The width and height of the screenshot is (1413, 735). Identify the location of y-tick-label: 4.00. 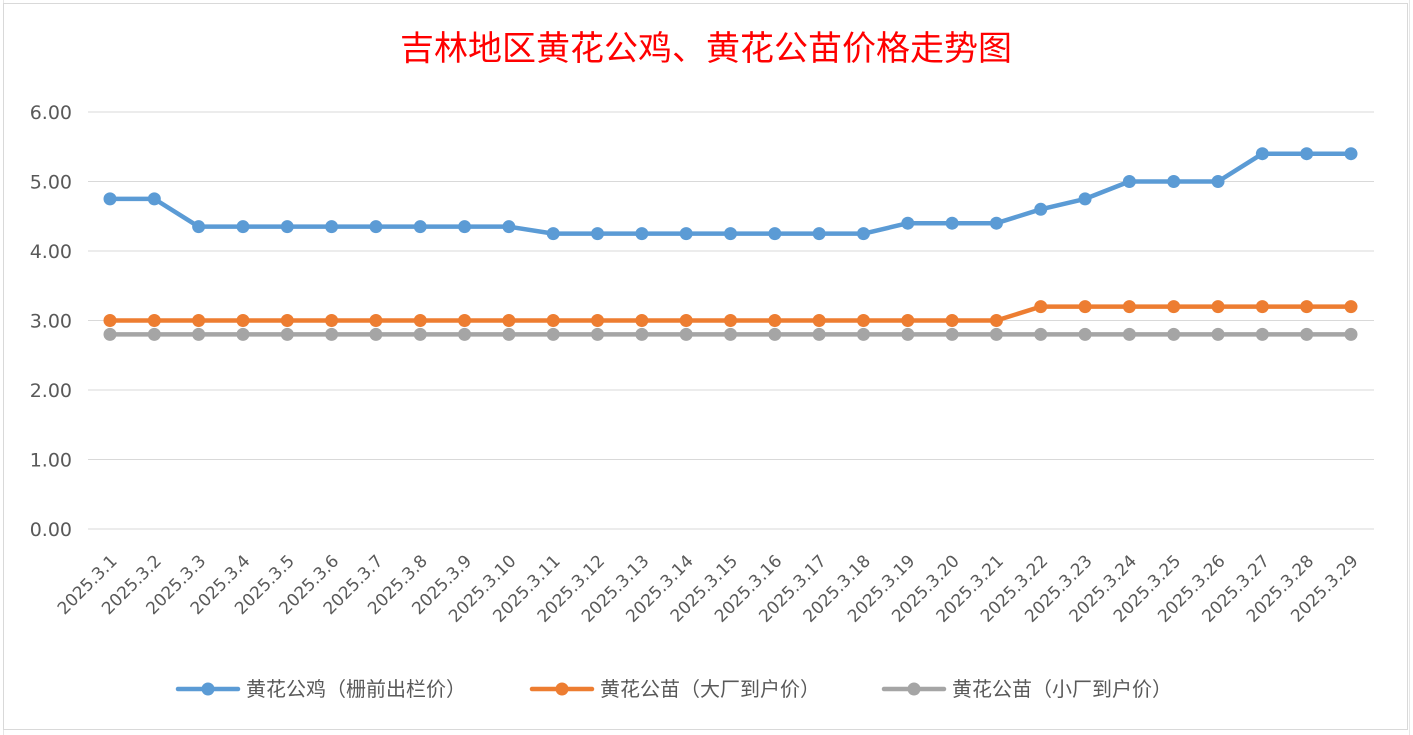
(51, 252).